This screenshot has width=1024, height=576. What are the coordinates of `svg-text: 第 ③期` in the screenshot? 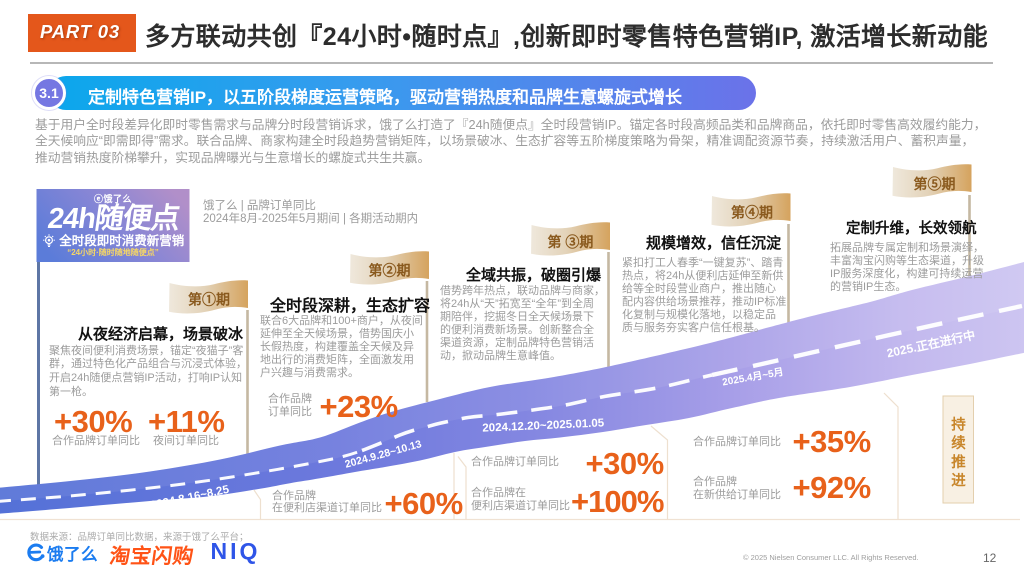 It's located at (571, 242).